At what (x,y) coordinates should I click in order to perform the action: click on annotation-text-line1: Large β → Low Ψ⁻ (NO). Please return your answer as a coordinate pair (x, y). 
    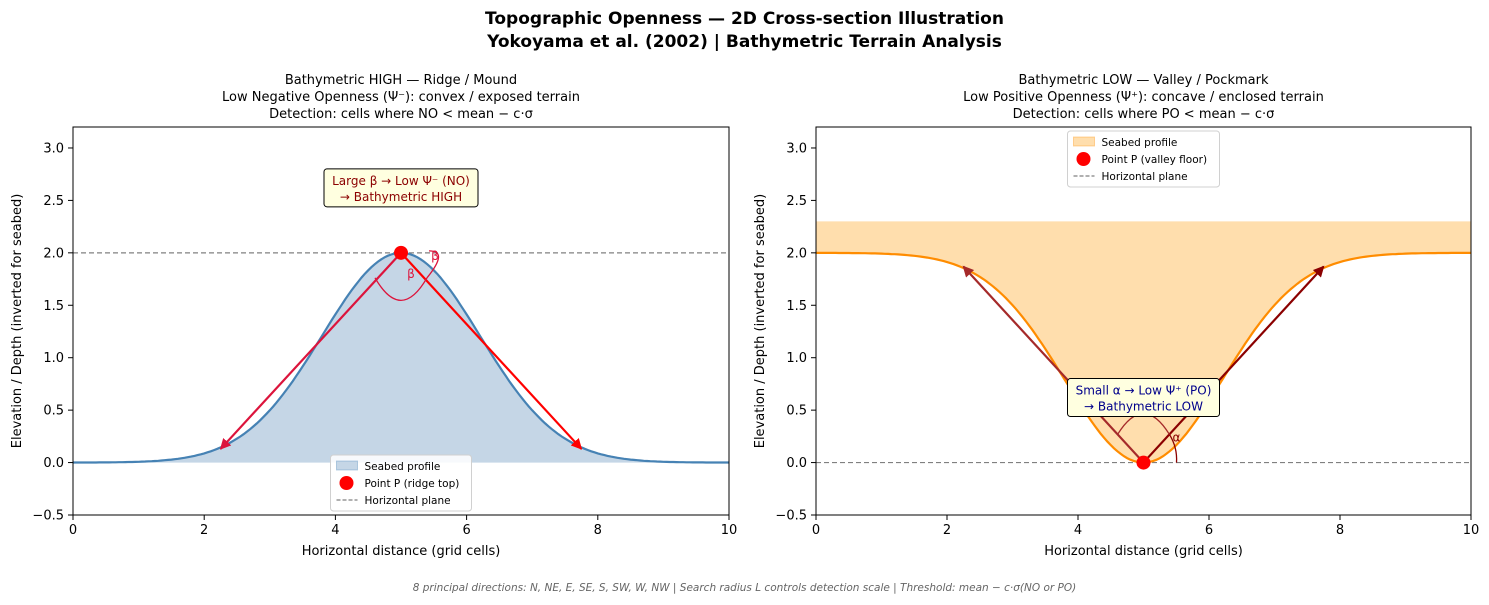
    Looking at the image, I should click on (401, 181).